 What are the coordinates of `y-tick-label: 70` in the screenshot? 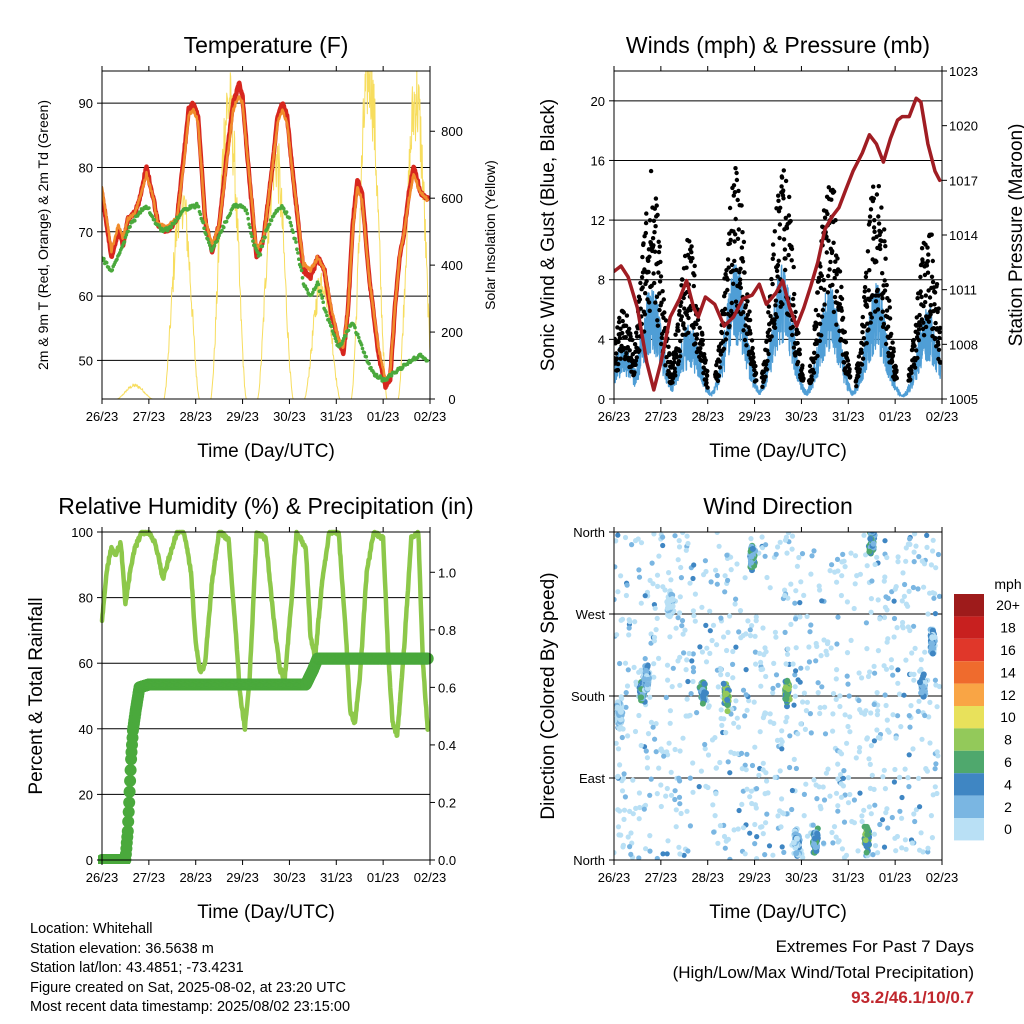 It's located at (86, 232).